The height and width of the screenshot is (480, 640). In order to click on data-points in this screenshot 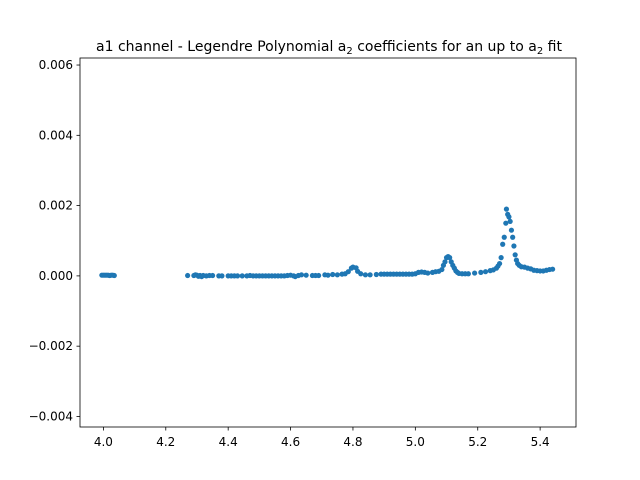, I will do `click(327, 243)`.